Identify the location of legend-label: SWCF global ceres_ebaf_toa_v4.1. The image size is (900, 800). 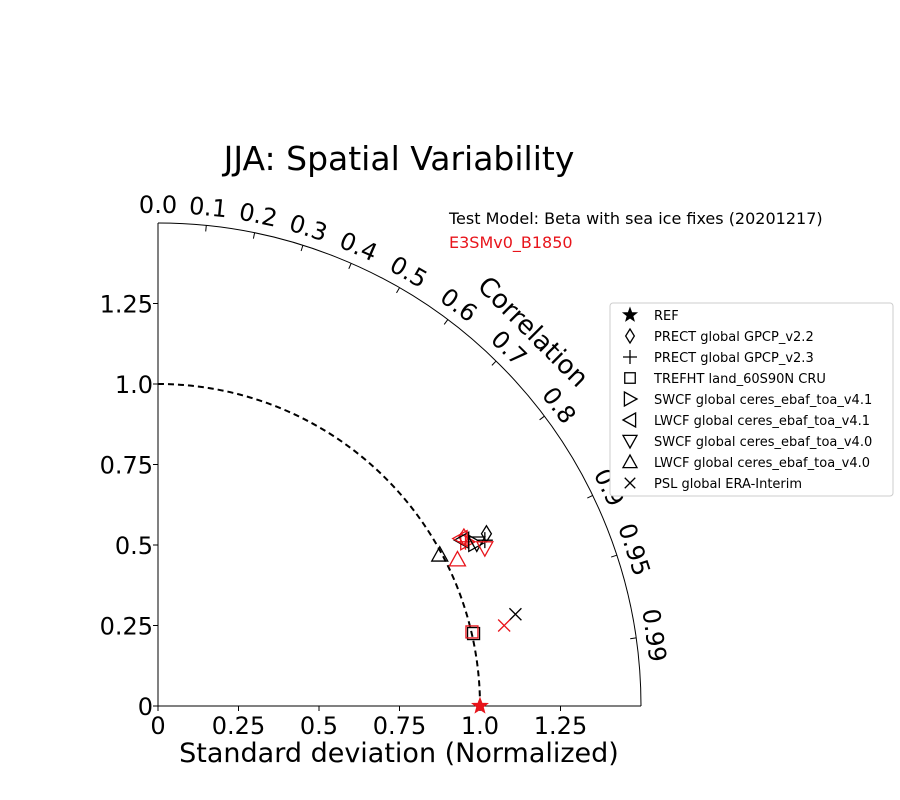
(763, 400).